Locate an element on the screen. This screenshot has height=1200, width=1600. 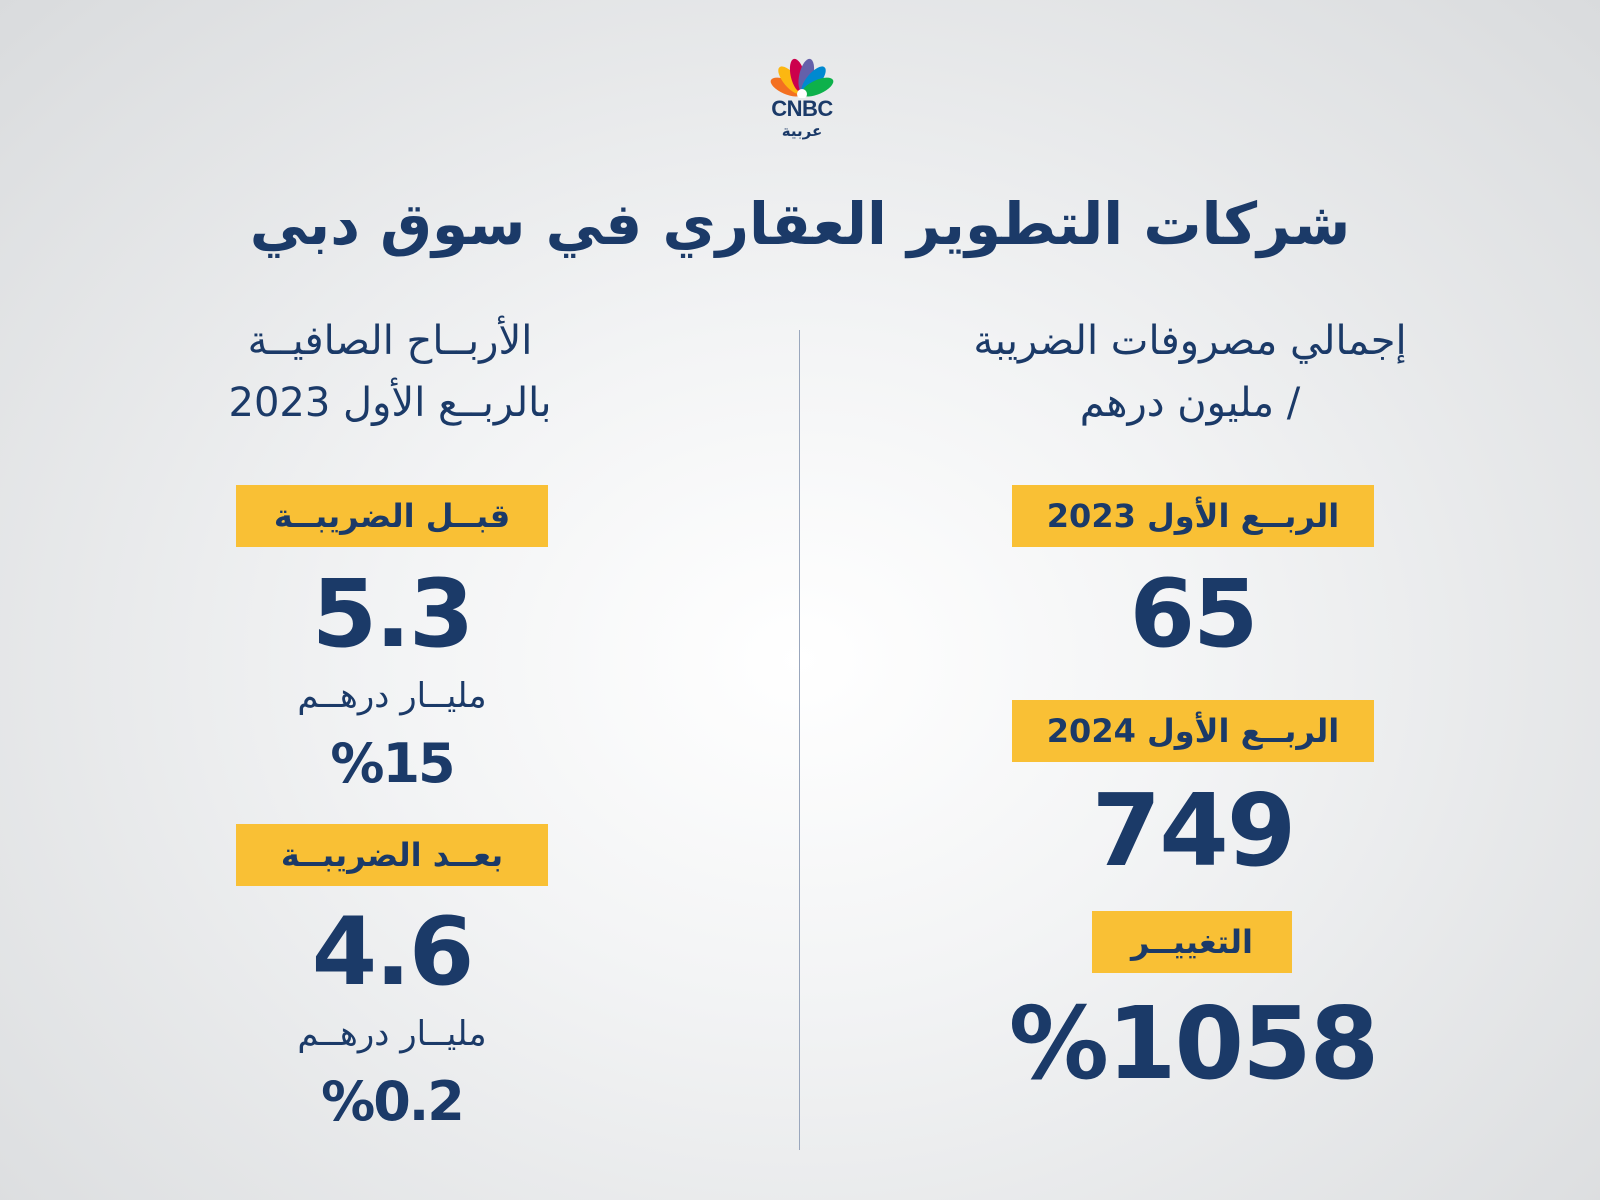
logo-wordmark: CNBC is located at coordinates (802, 108).